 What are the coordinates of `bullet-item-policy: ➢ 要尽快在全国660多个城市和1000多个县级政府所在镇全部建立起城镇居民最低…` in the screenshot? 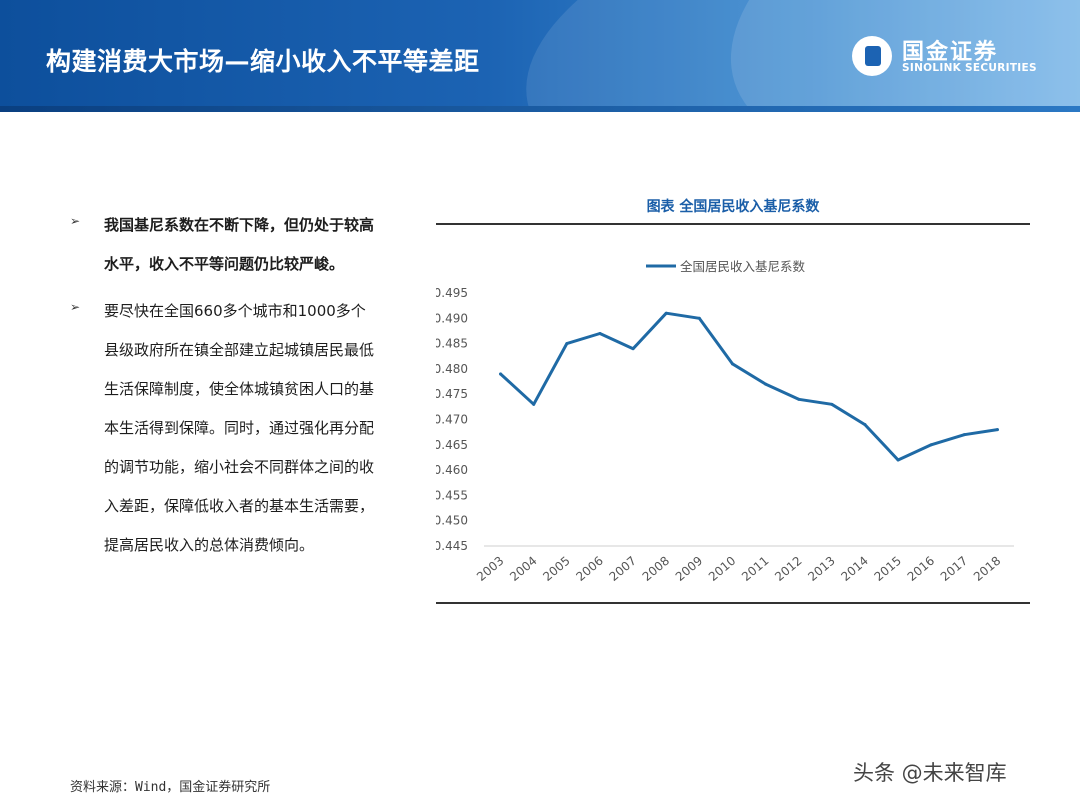 It's located at (225, 428).